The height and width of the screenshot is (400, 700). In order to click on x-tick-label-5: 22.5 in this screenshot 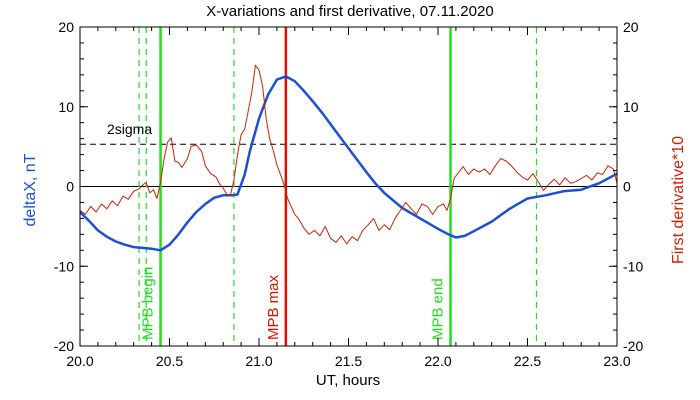, I will do `click(527, 361)`.